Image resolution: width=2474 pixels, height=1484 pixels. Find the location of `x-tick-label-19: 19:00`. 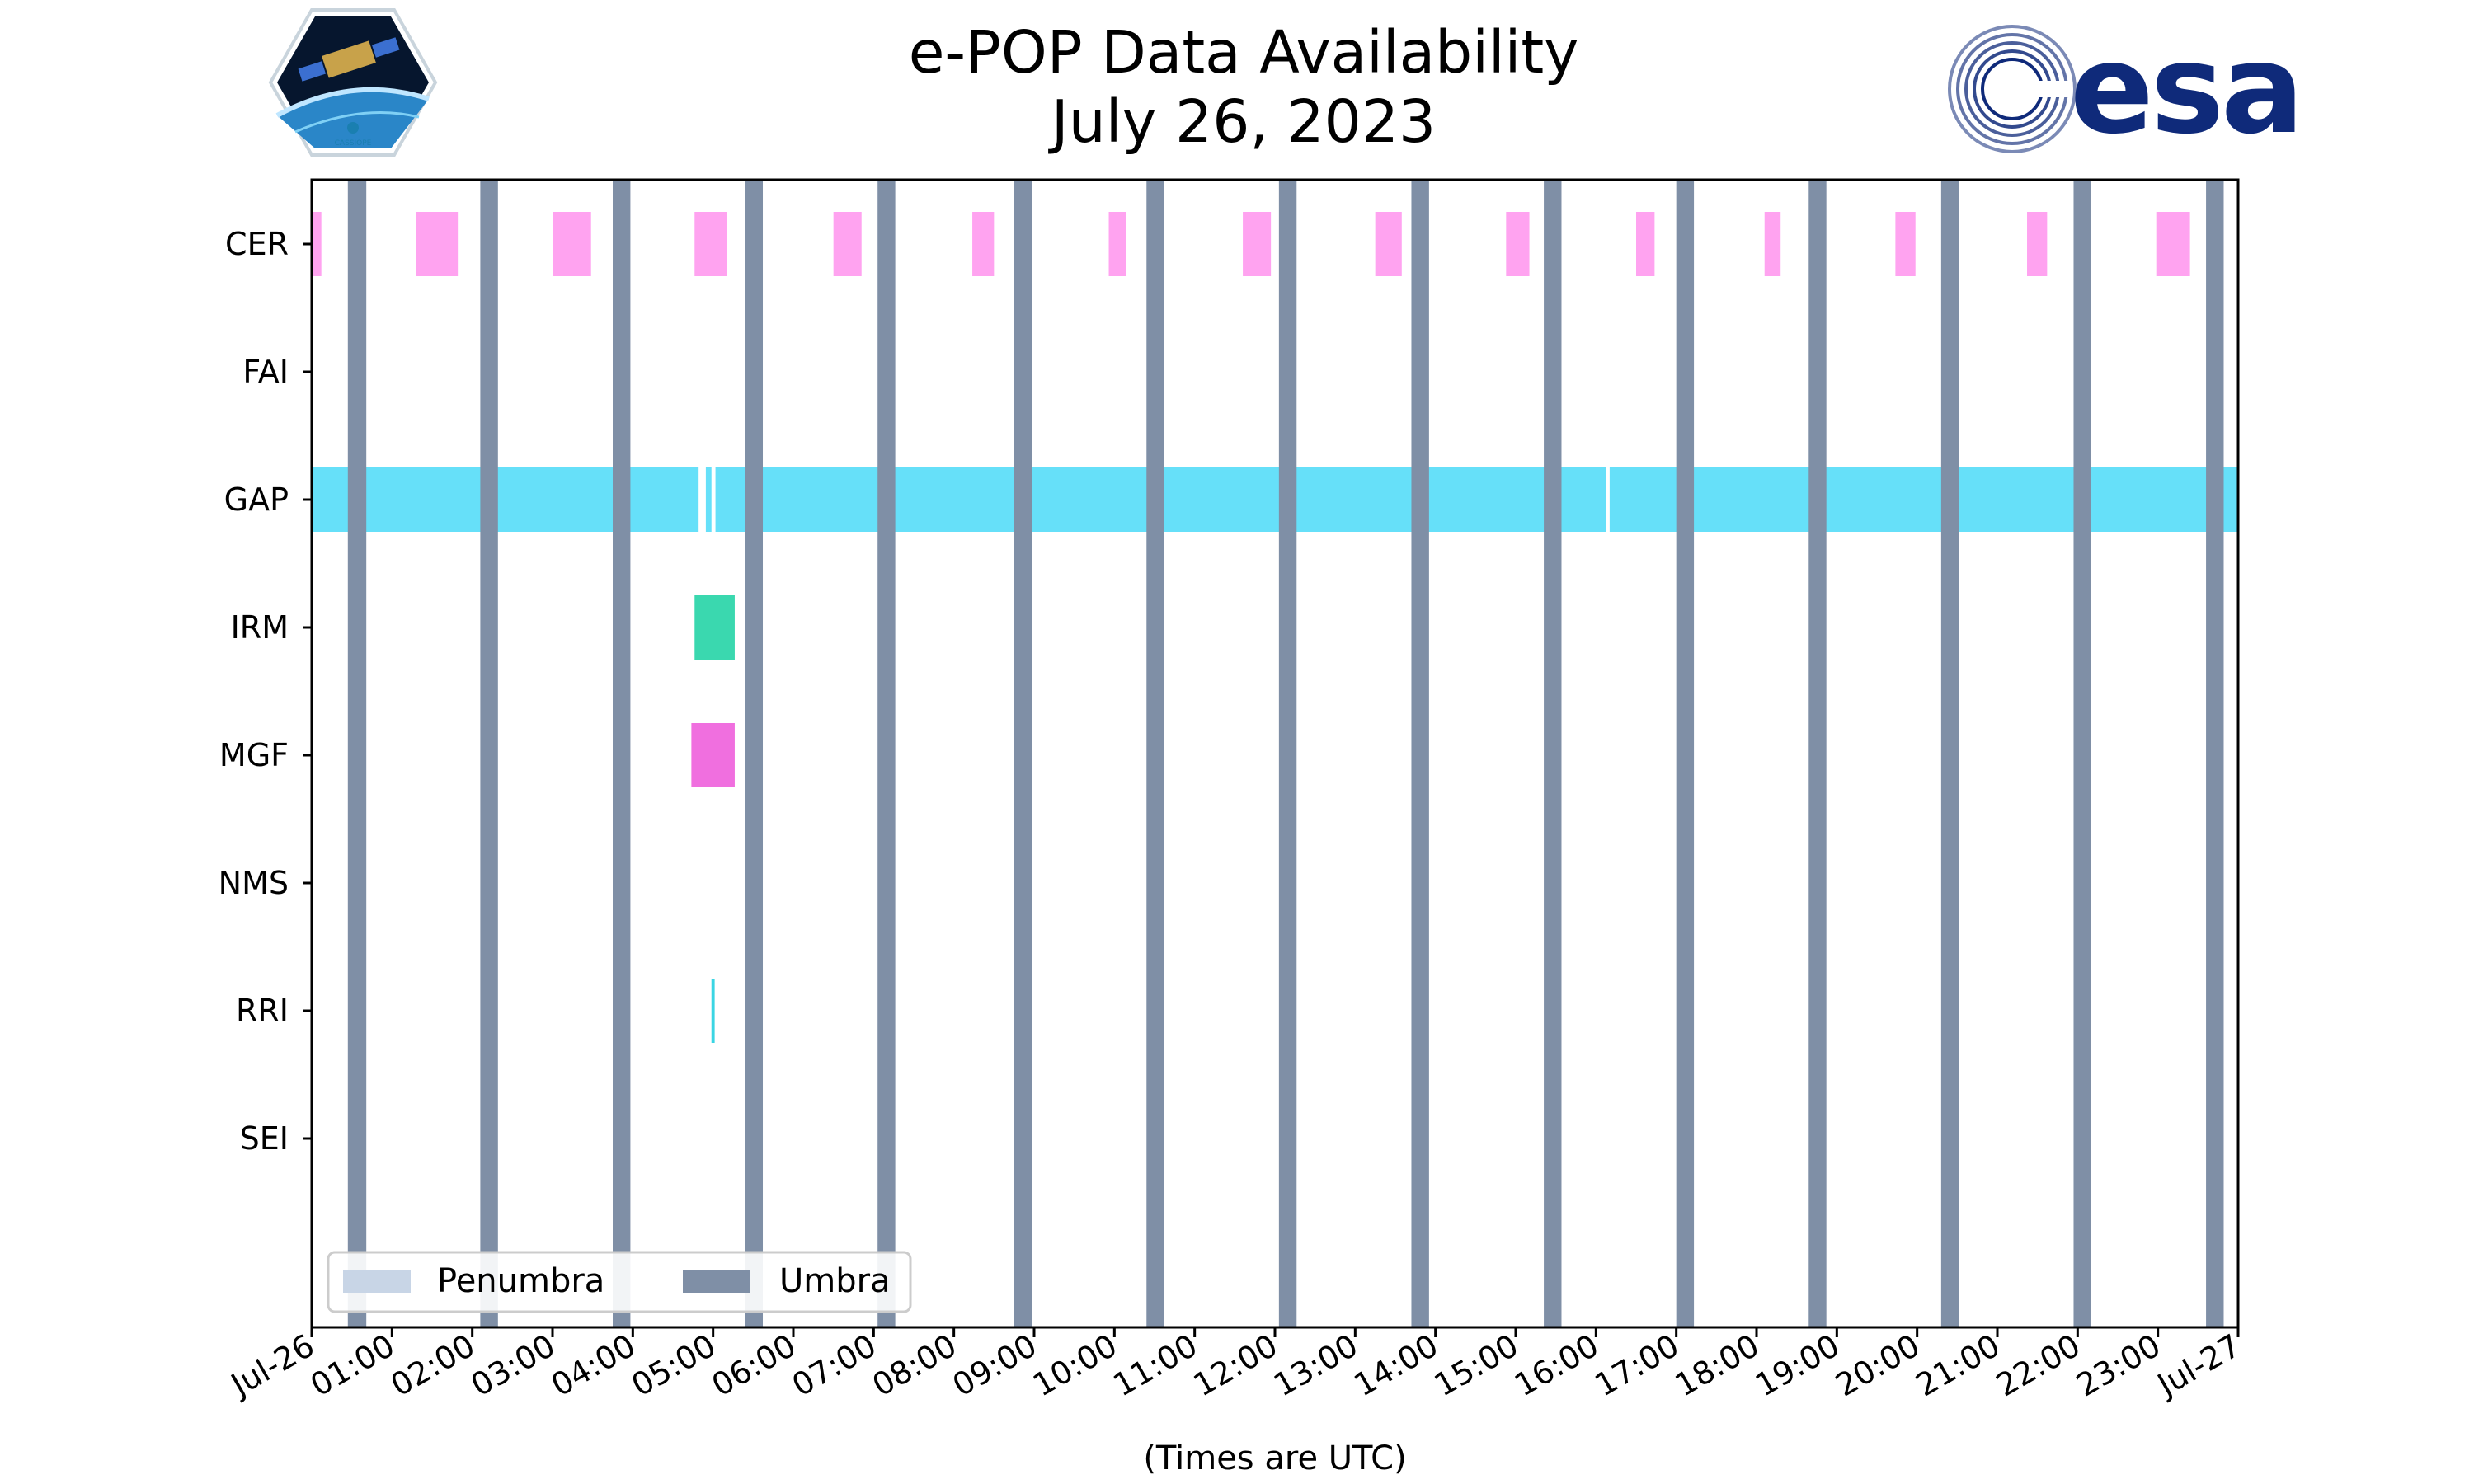

x-tick-label-19: 19:00 is located at coordinates (1797, 1365).